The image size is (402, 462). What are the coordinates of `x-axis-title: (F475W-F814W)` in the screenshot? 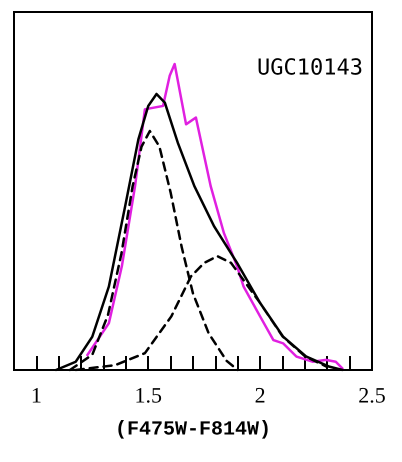 It's located at (193, 430).